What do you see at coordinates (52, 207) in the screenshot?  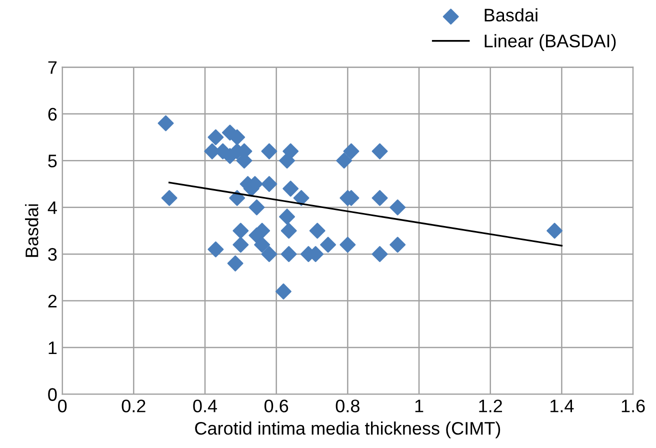 I see `y-tick-label: 4` at bounding box center [52, 207].